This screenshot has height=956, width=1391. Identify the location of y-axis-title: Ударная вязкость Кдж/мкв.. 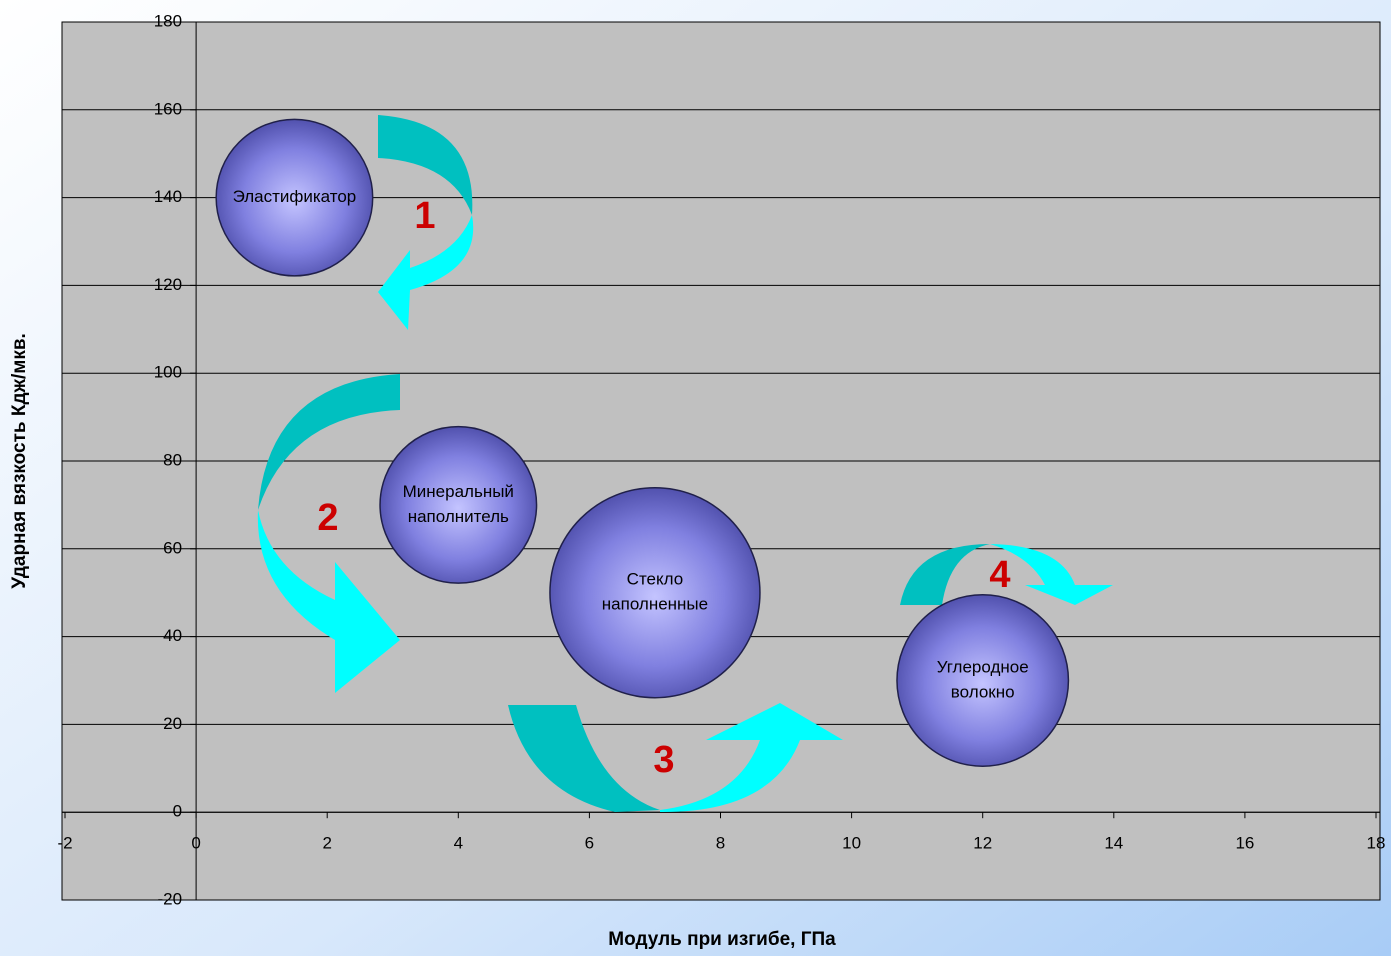
(19, 461).